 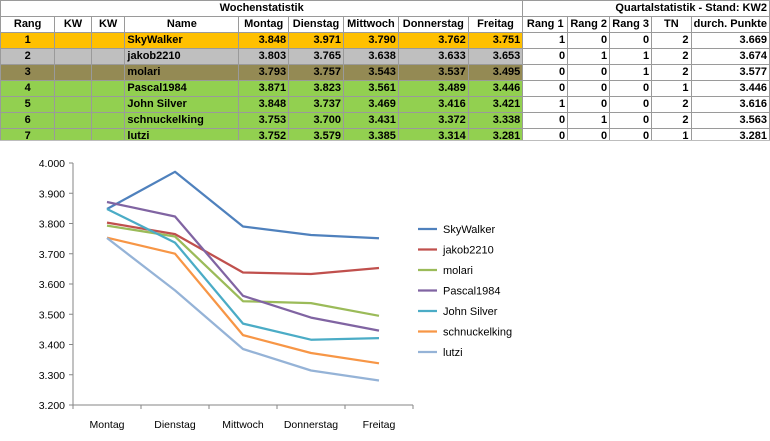 I want to click on cell-mi: 3.790, so click(x=370, y=40).